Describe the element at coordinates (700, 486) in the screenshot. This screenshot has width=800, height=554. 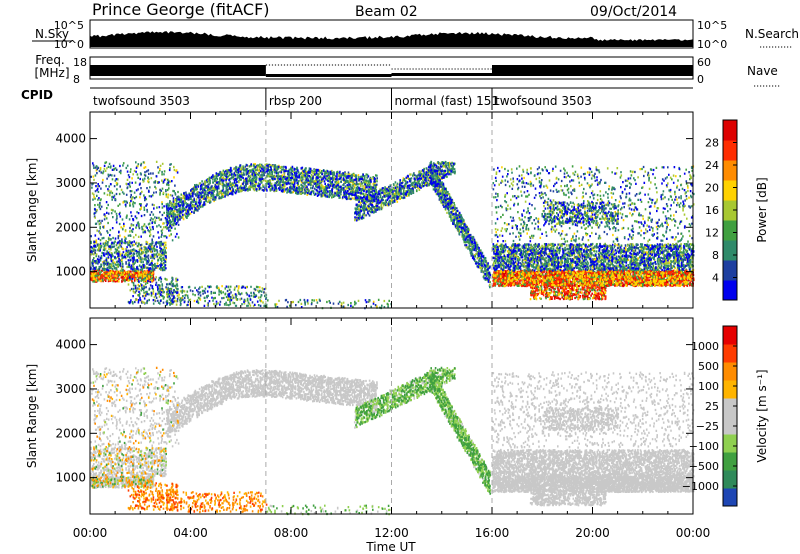
I see `colorbar-tick-label: −1000` at that location.